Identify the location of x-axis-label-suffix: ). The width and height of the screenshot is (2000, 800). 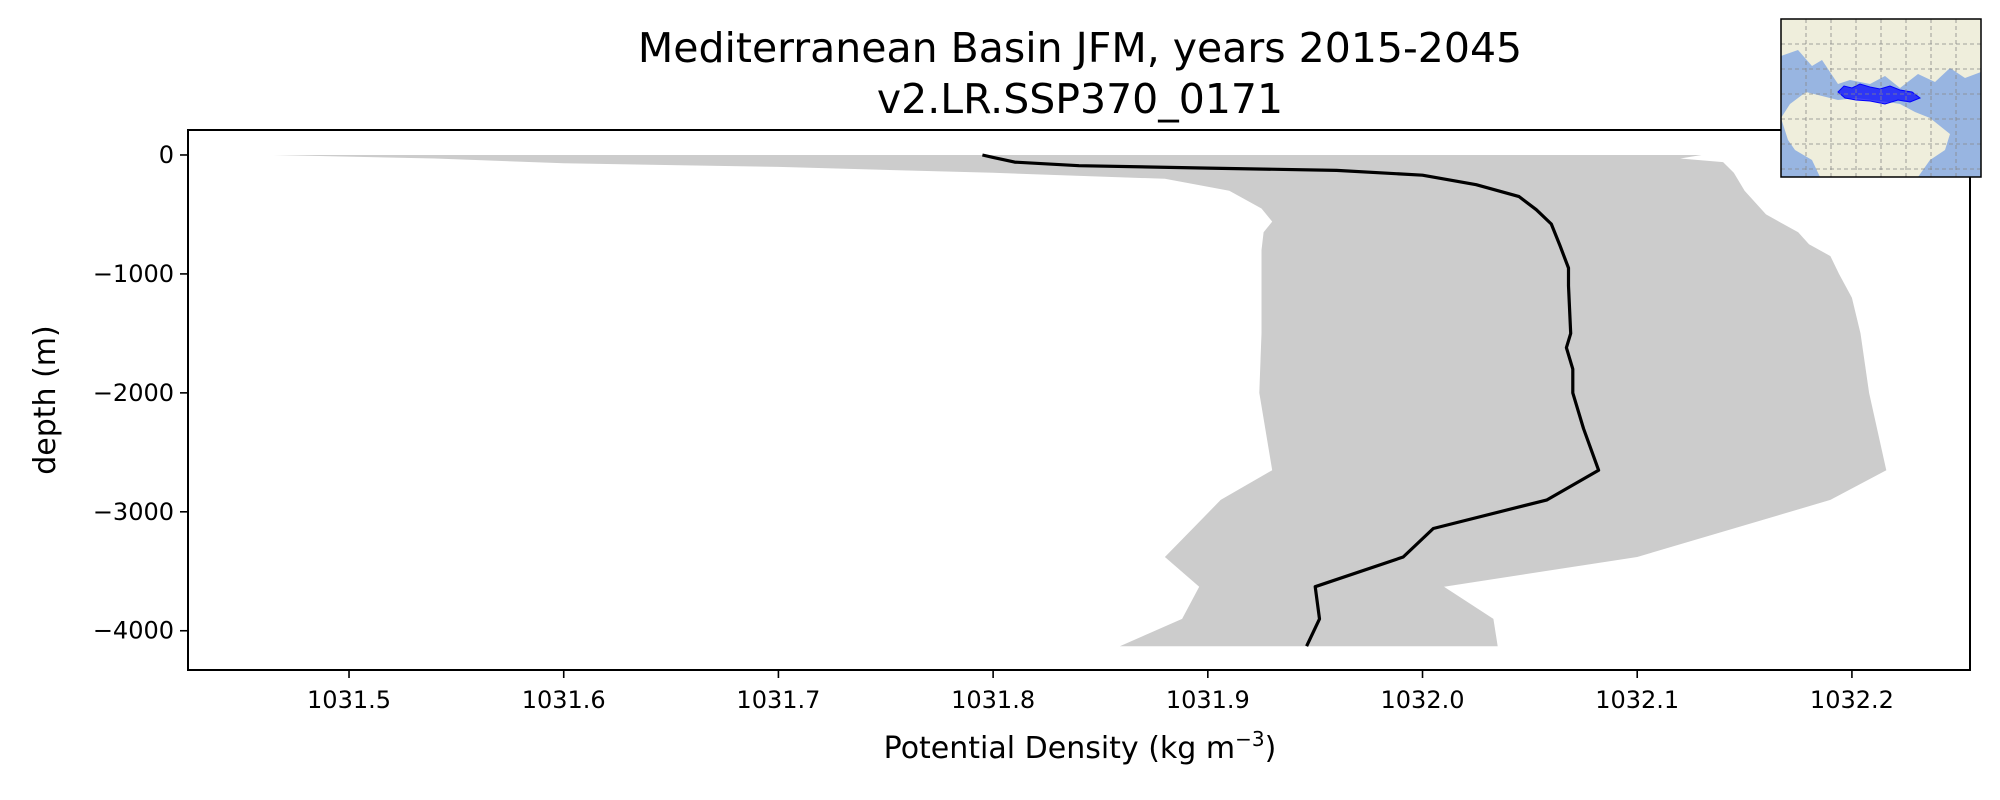
(1271, 748).